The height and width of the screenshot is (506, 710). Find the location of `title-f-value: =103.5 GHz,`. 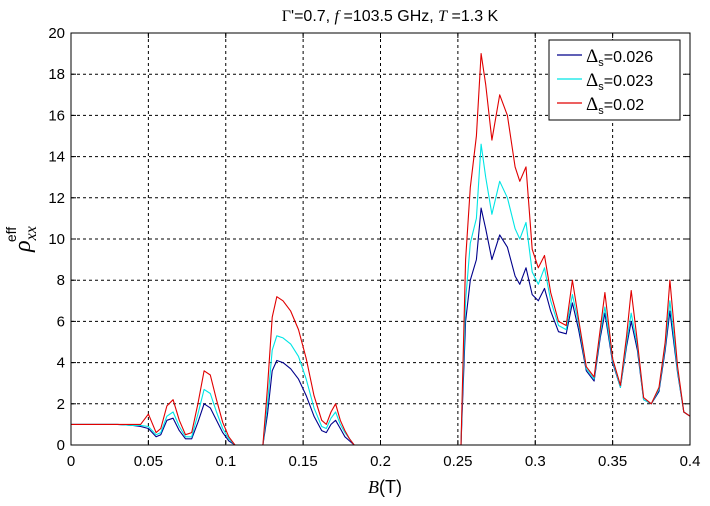

title-f-value: =103.5 GHz, is located at coordinates (388, 16).